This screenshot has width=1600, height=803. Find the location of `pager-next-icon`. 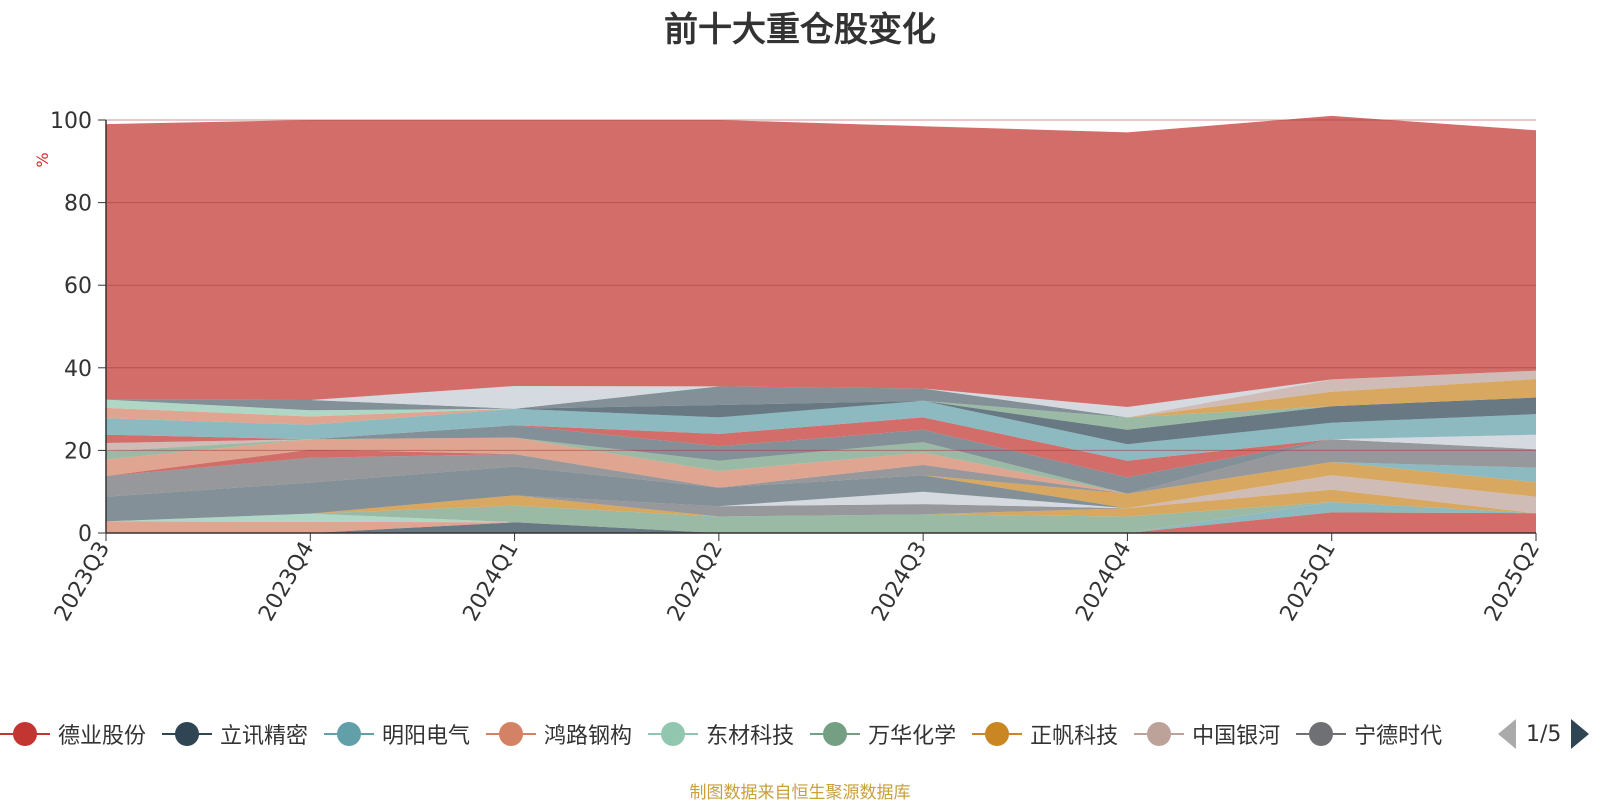

pager-next-icon is located at coordinates (1580, 734).